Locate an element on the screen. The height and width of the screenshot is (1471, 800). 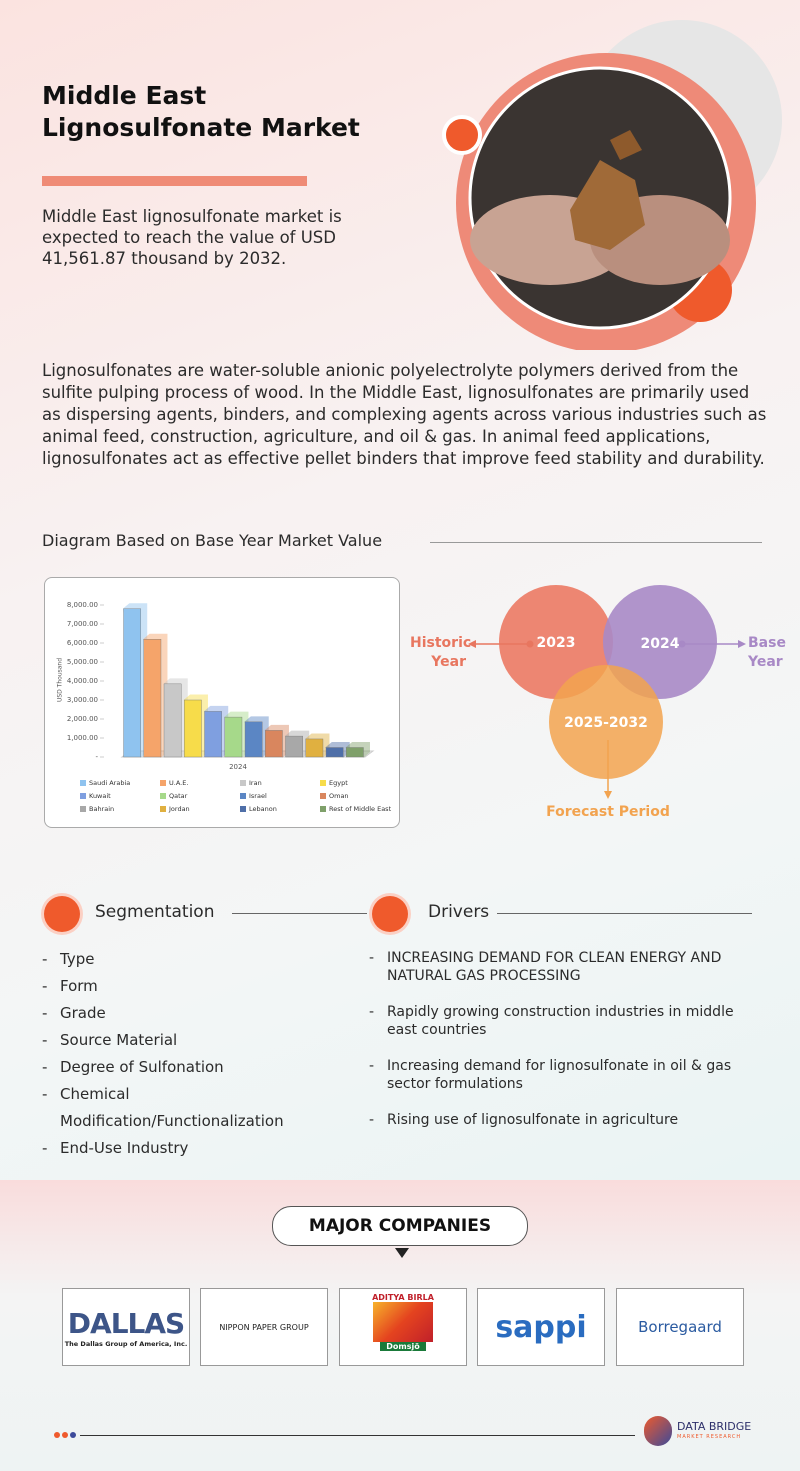
y-tick-label: 2,000.00 is located at coordinates (82, 719).